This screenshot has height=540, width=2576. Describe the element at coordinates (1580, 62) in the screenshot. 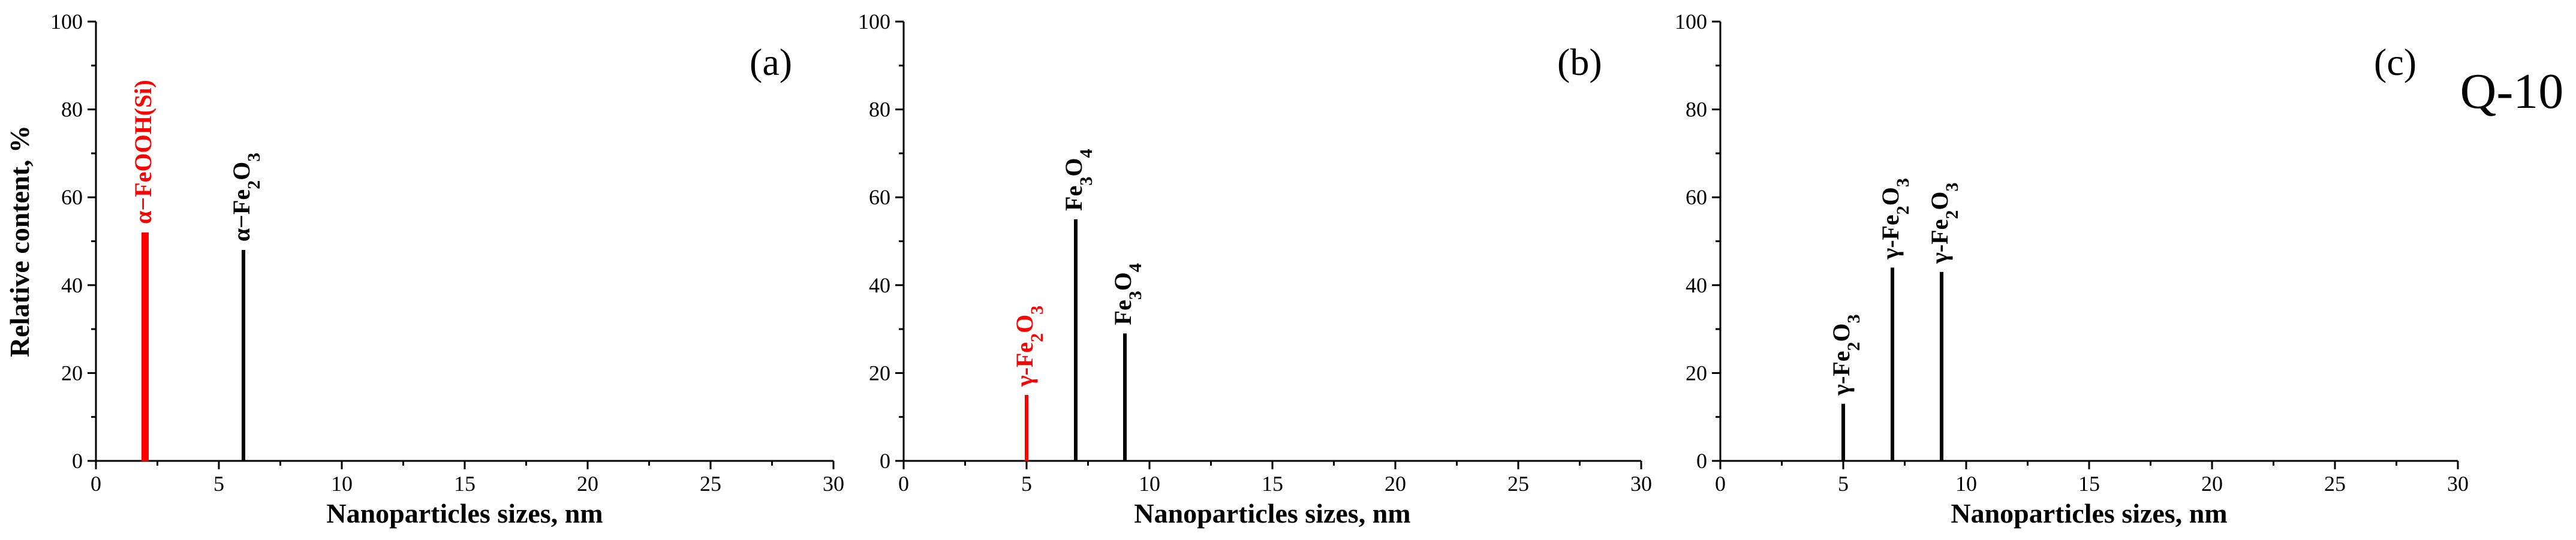

I see `panel-label: (b)` at that location.